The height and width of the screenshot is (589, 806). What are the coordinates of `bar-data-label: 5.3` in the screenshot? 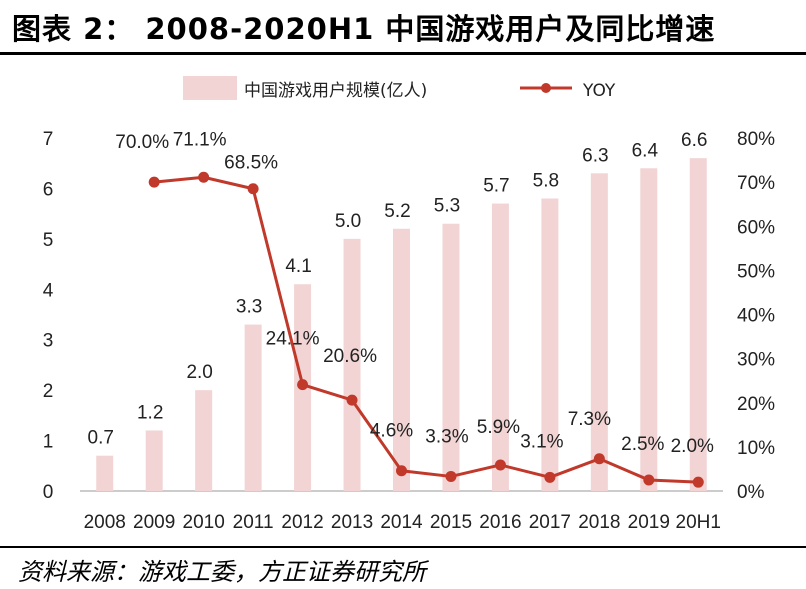 It's located at (447, 206).